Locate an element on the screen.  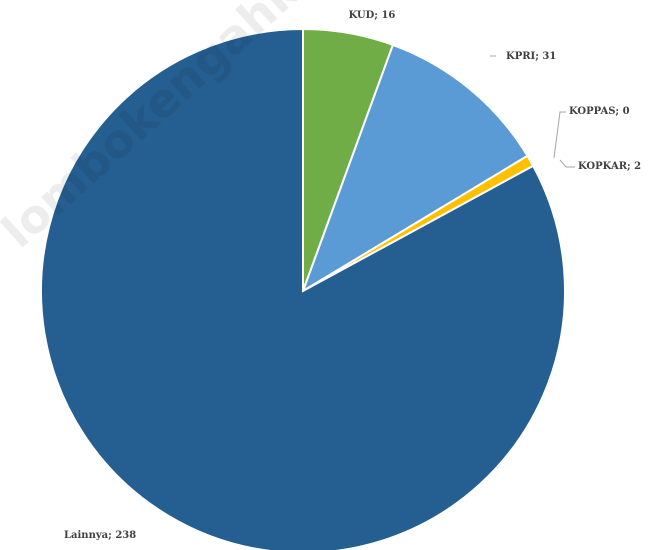
data-label-kud: KUD; 16 is located at coordinates (372, 15).